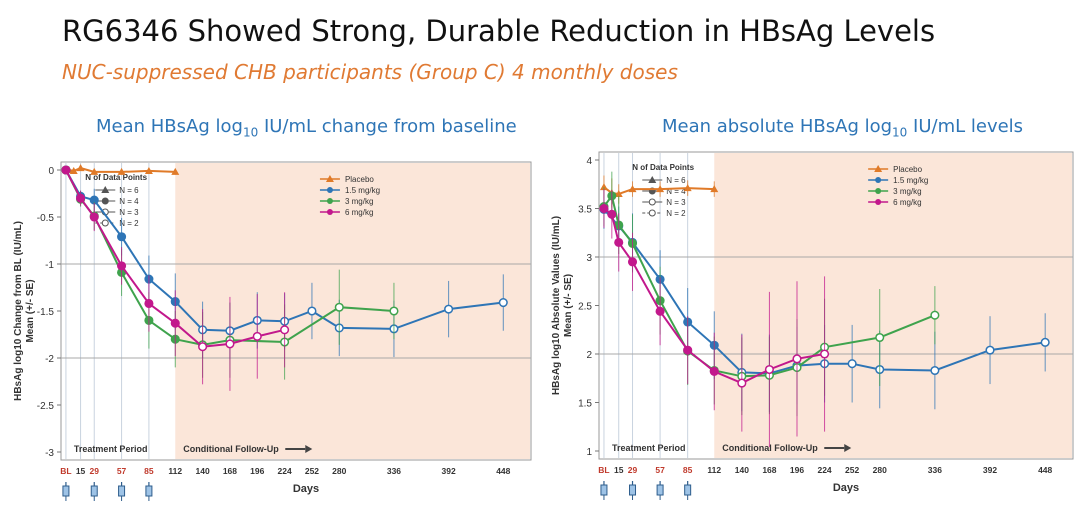 The height and width of the screenshot is (526, 1080). Describe the element at coordinates (842, 128) in the screenshot. I see `chart-2-title: Mean absolute HBsAg log10 IU/mL levels` at that location.